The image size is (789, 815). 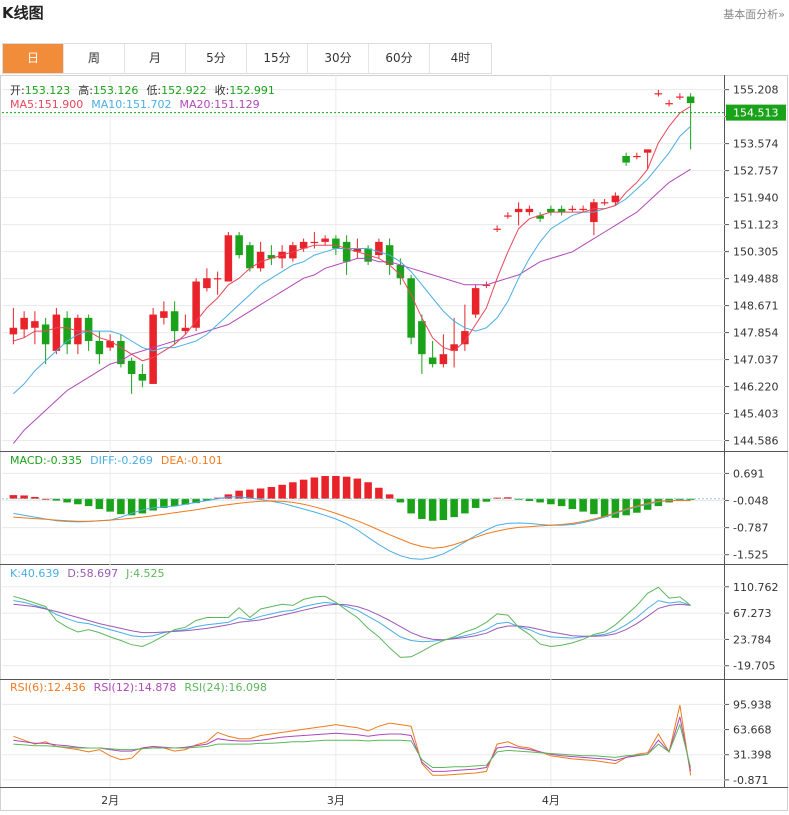 What do you see at coordinates (46, 460) in the screenshot?
I see `macd-item: MACD:-0.335` at bounding box center [46, 460].